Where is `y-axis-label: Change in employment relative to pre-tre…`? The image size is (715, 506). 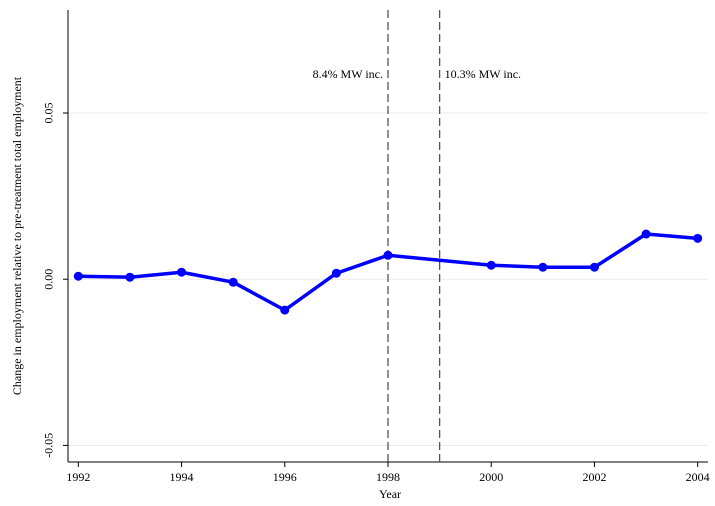 y-axis-label: Change in employment relative to pre-tre… is located at coordinates (17, 235).